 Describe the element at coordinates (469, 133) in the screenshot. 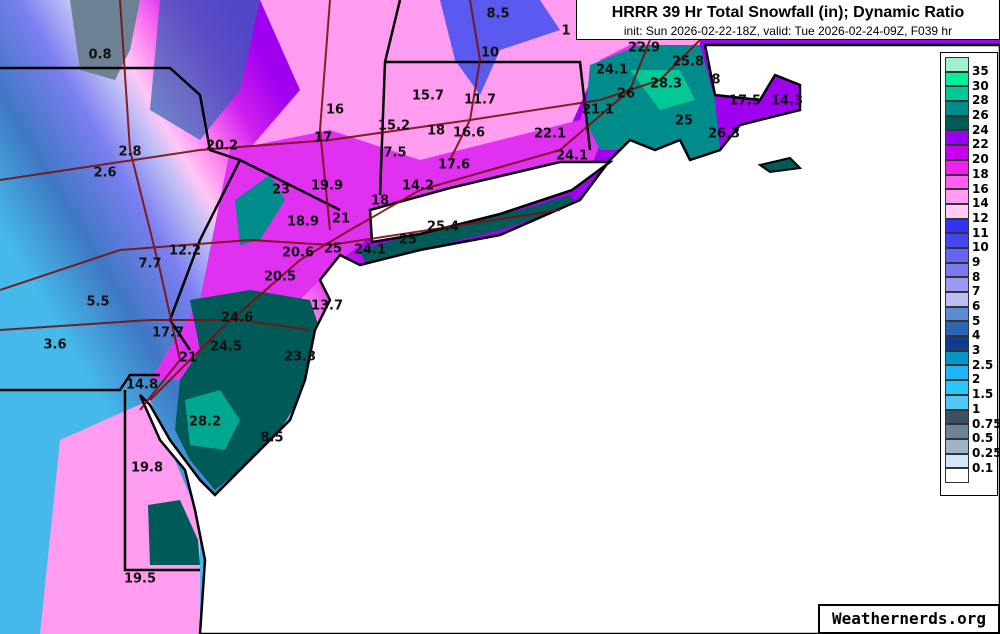

I see `map-label: 16.6` at that location.